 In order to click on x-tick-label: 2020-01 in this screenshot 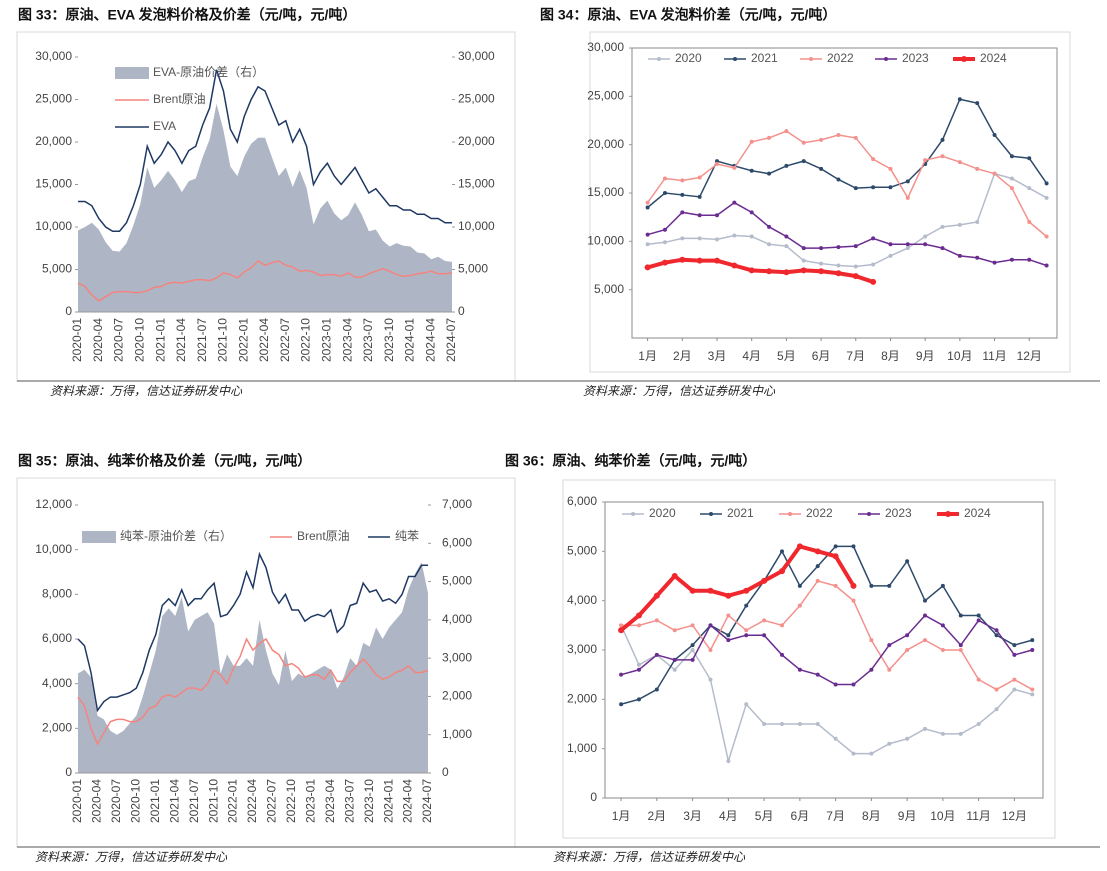, I will do `click(77, 340)`.